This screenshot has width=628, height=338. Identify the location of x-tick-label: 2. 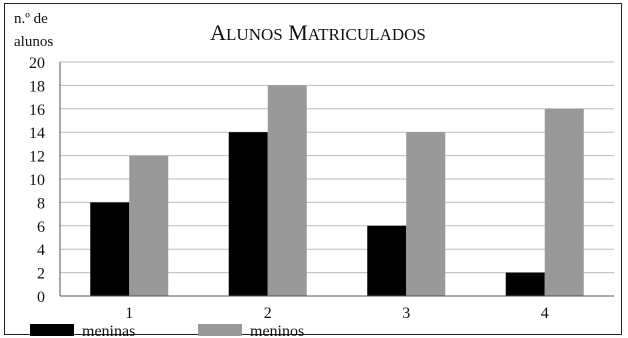
(268, 313).